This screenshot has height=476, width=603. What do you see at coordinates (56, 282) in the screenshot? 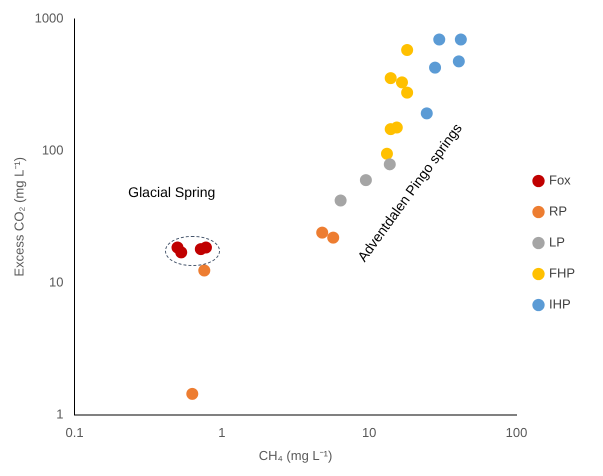
I see `y-tick-label: 10` at bounding box center [56, 282].